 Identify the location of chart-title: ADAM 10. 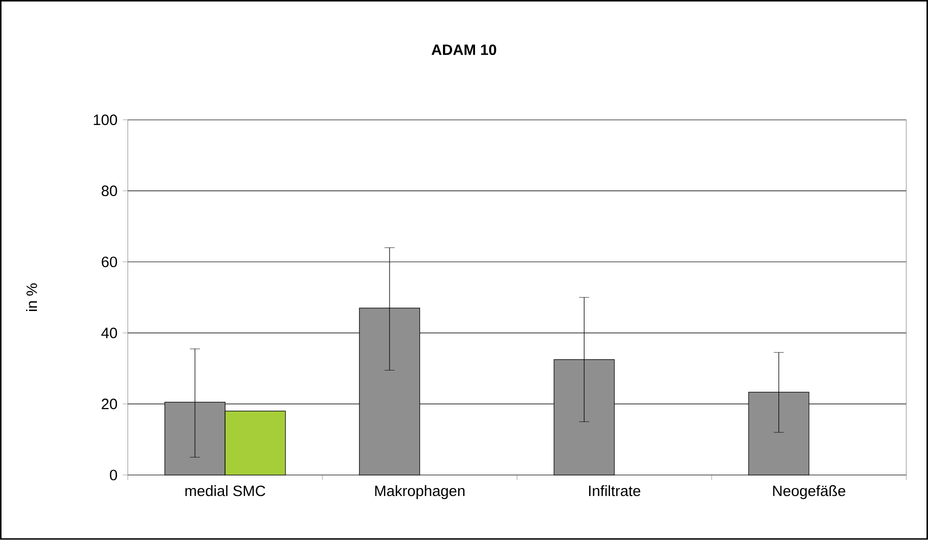
(464, 50).